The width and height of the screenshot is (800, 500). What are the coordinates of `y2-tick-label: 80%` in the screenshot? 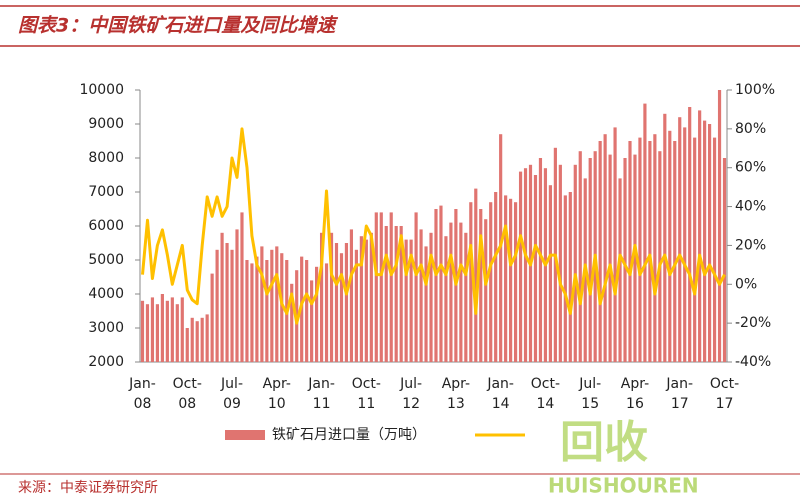 It's located at (750, 129).